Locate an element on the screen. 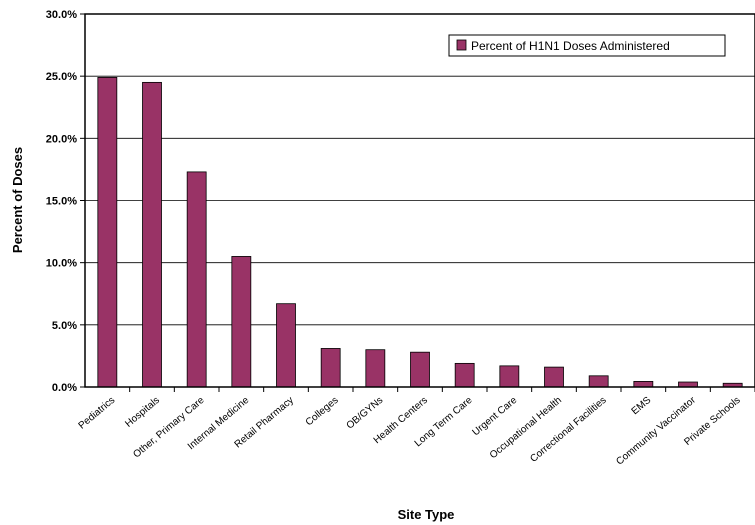 This screenshot has width=755, height=525. legend-box is located at coordinates (587, 45).